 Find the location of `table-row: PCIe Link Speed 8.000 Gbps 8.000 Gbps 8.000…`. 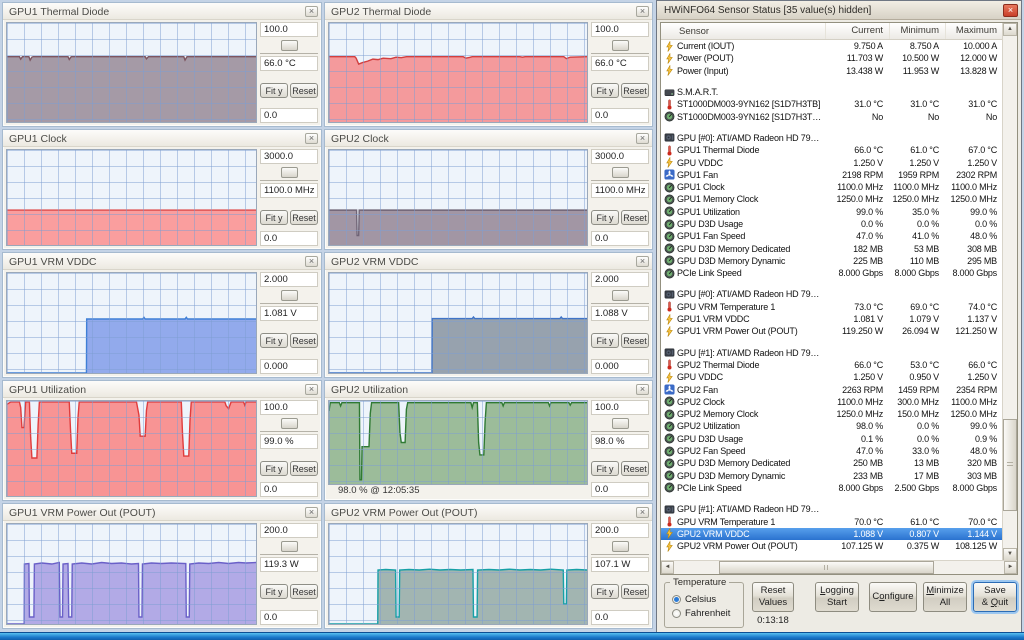

table-row: PCIe Link Speed 8.000 Gbps 8.000 Gbps 8.000… is located at coordinates (832, 273).